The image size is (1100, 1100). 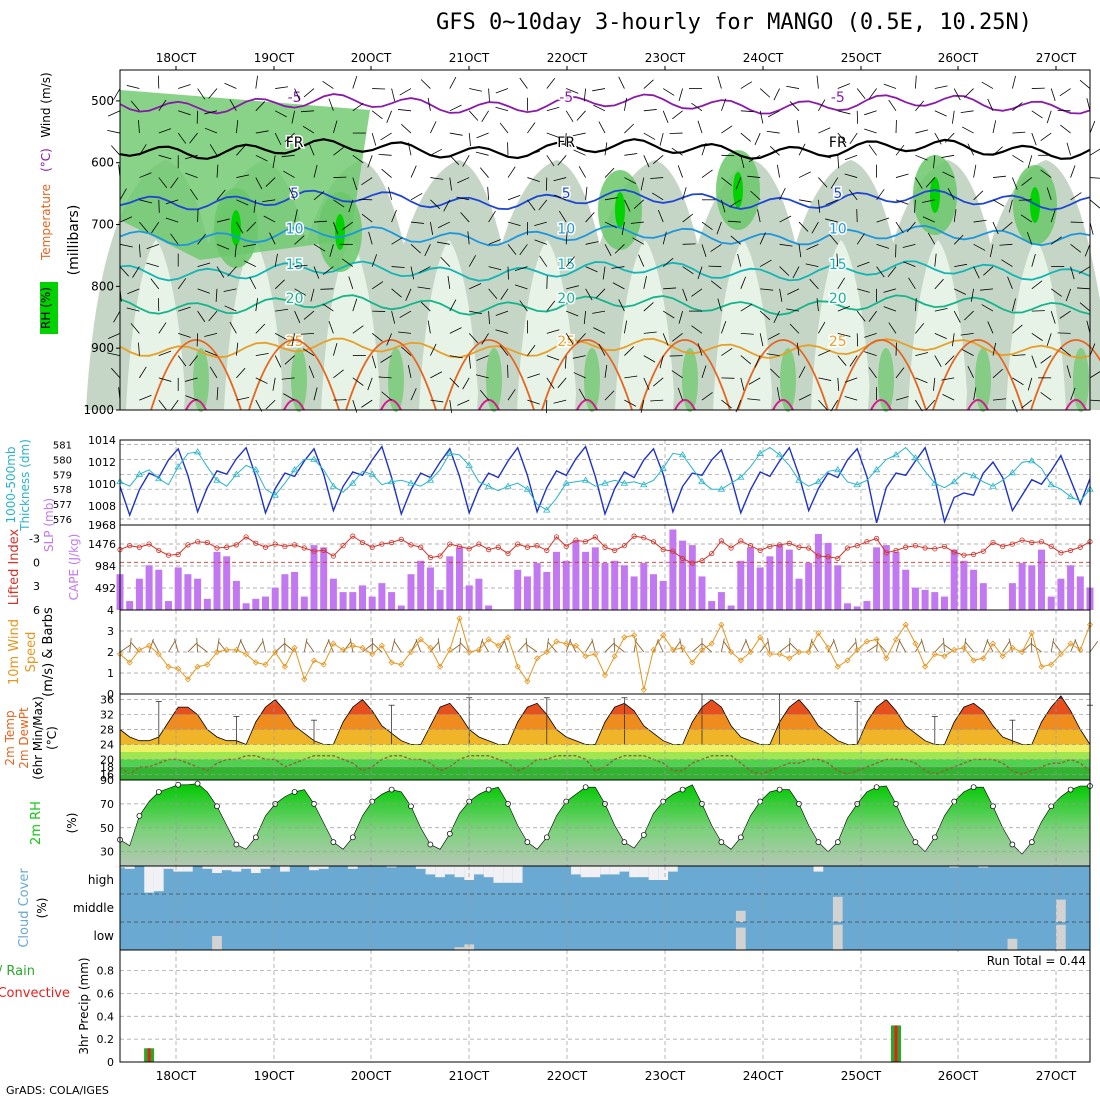 I want to click on temperature-legend-label: Temperature, so click(x=46, y=222).